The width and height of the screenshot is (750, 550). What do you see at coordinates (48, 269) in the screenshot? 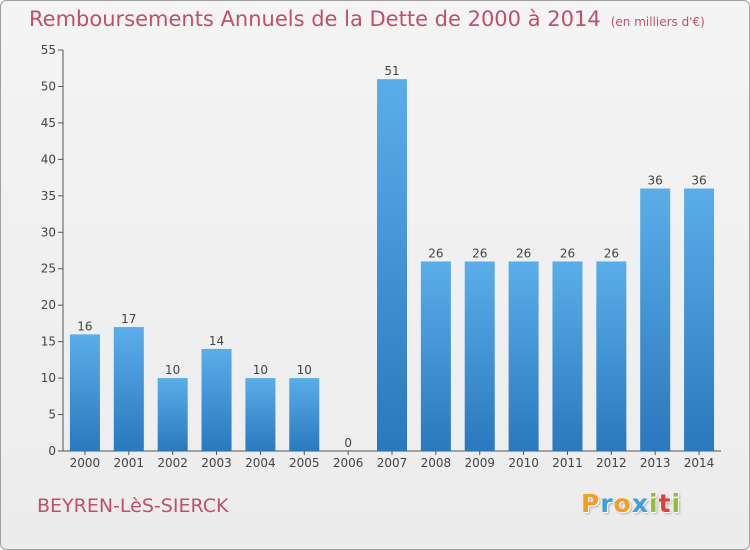
I see `y-tick-label: 25` at bounding box center [48, 269].